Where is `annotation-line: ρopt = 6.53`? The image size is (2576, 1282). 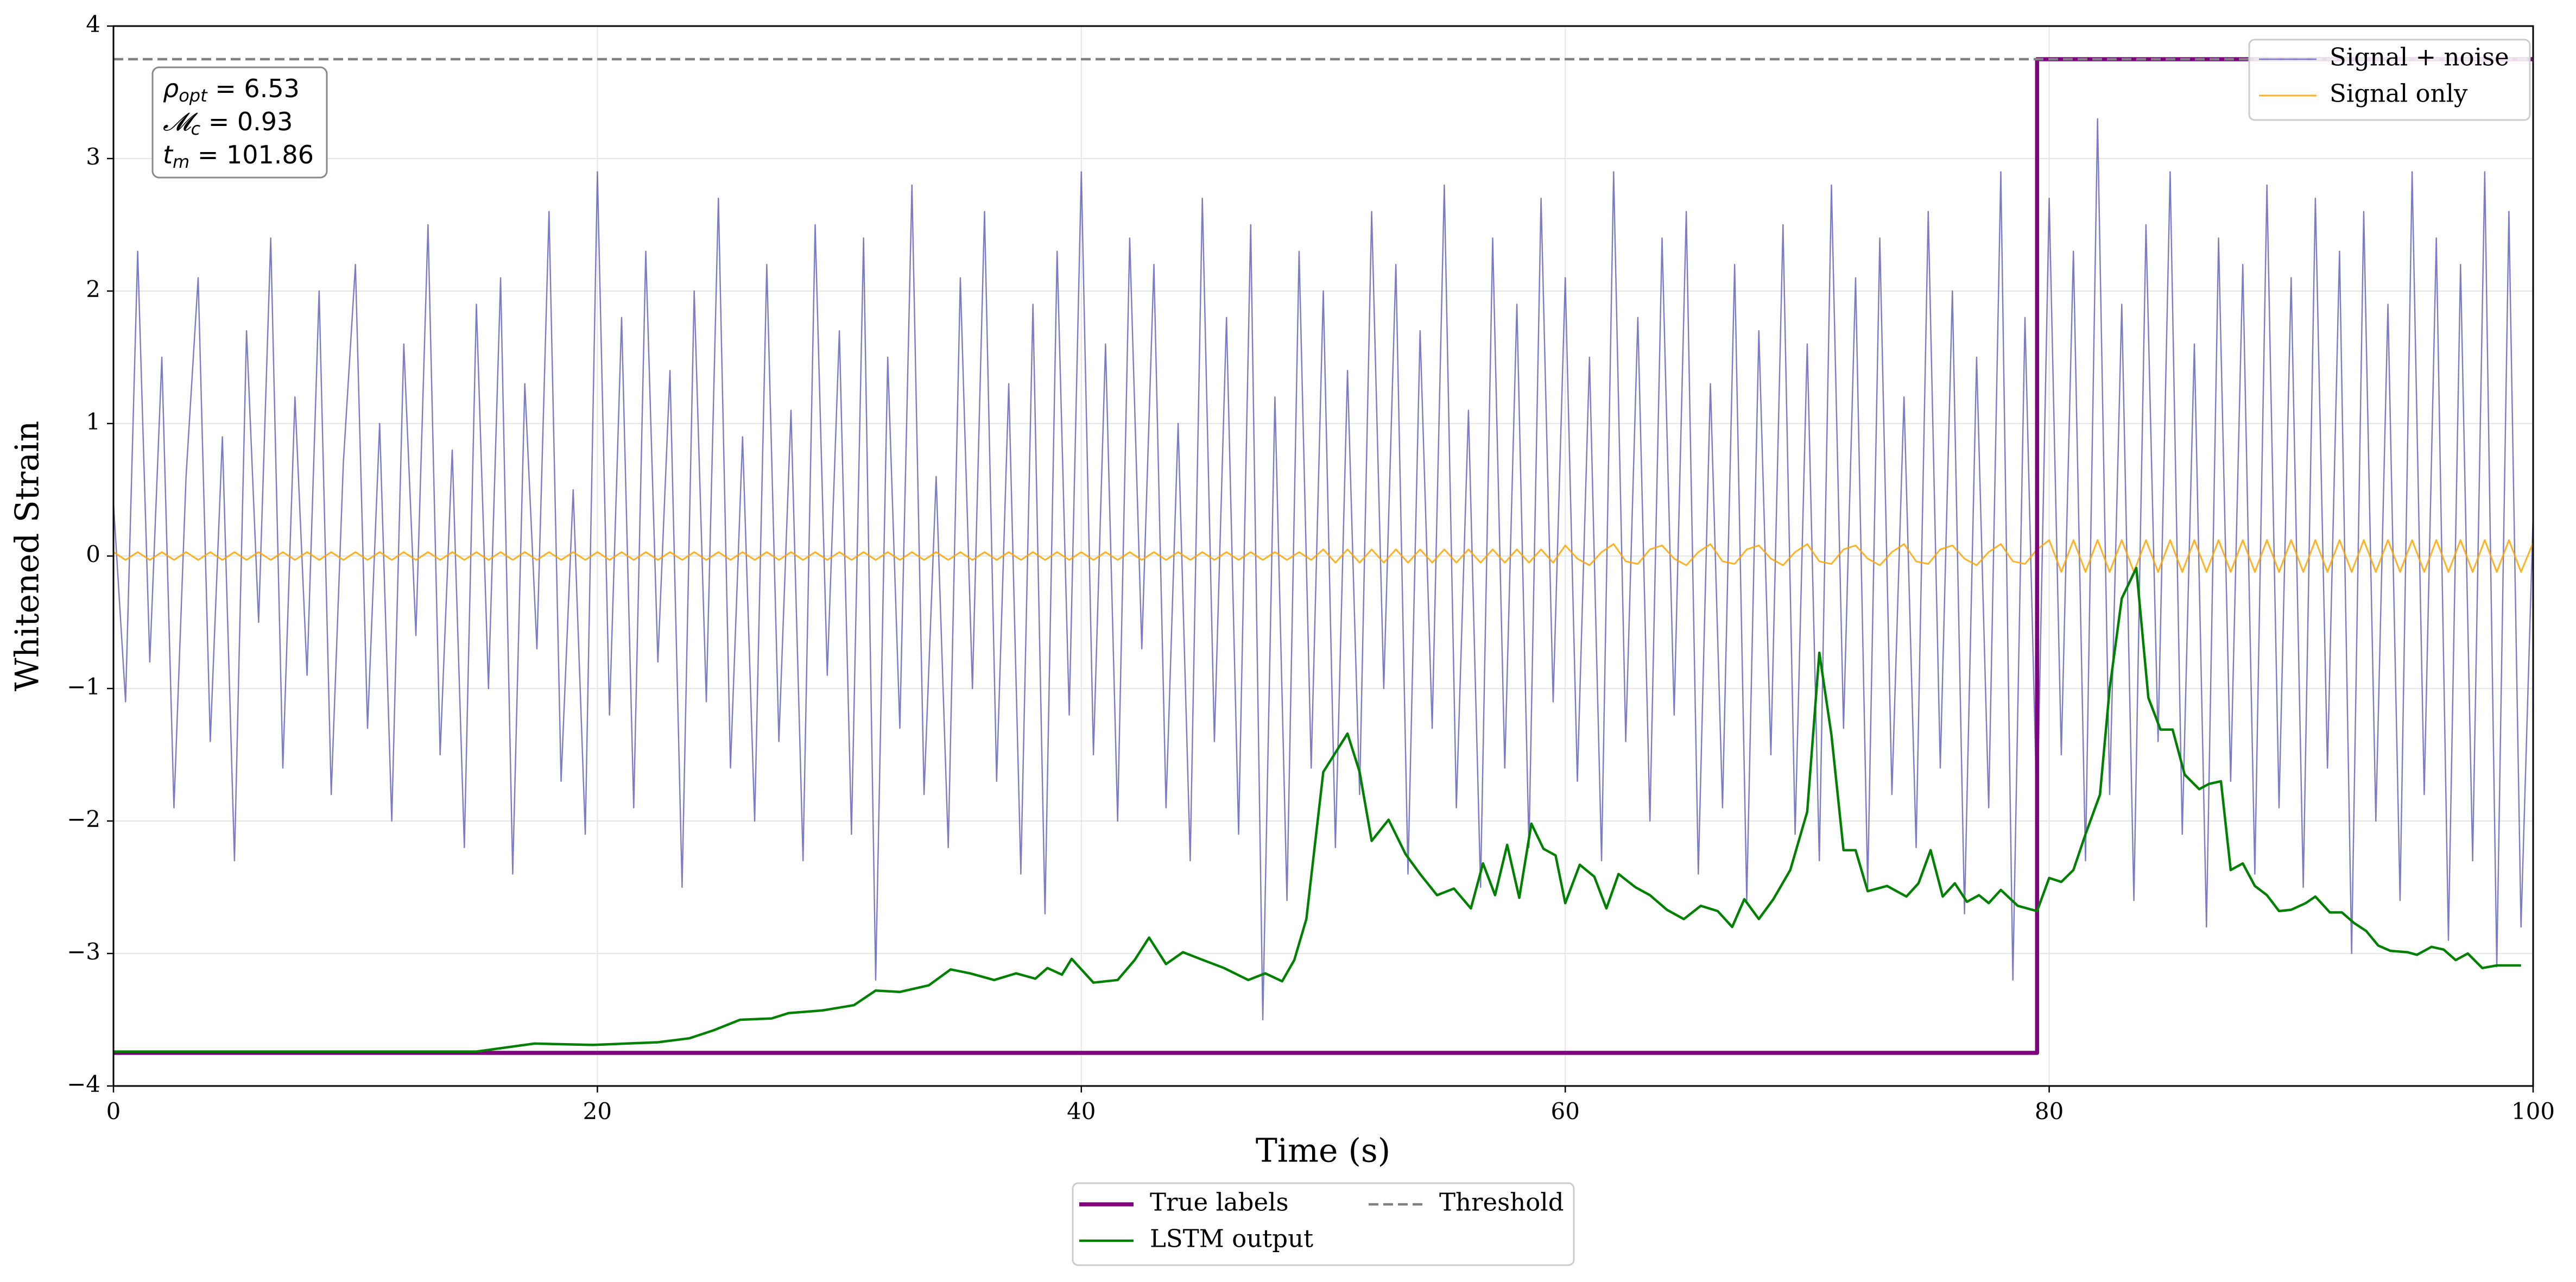
annotation-line: ρopt = 6.53 is located at coordinates (231, 90).